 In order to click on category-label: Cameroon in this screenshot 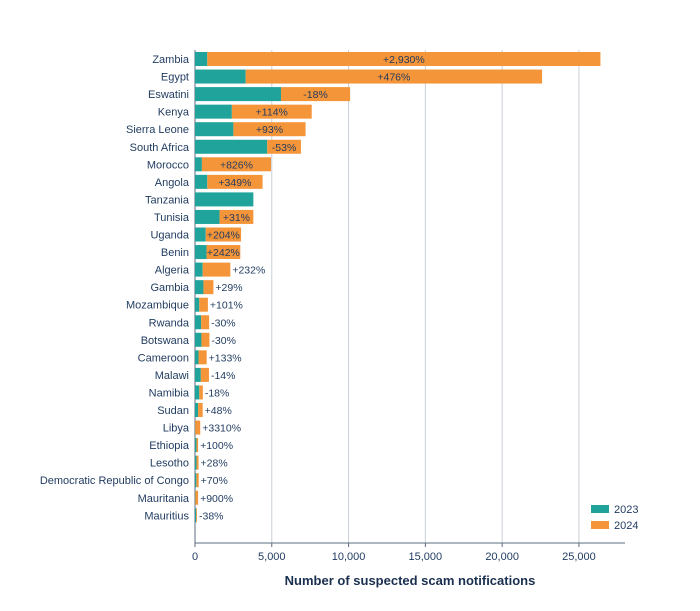, I will do `click(163, 358)`.